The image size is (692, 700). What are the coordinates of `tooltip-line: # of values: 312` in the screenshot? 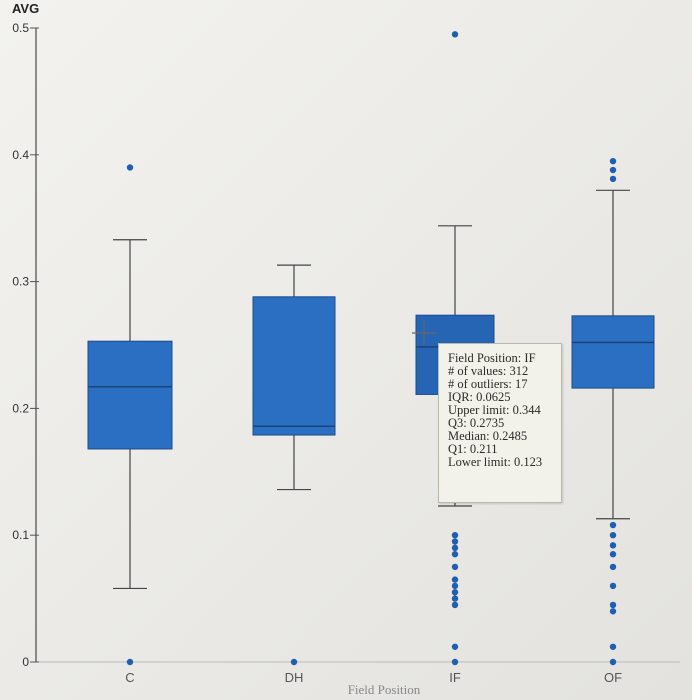 It's located at (488, 371).